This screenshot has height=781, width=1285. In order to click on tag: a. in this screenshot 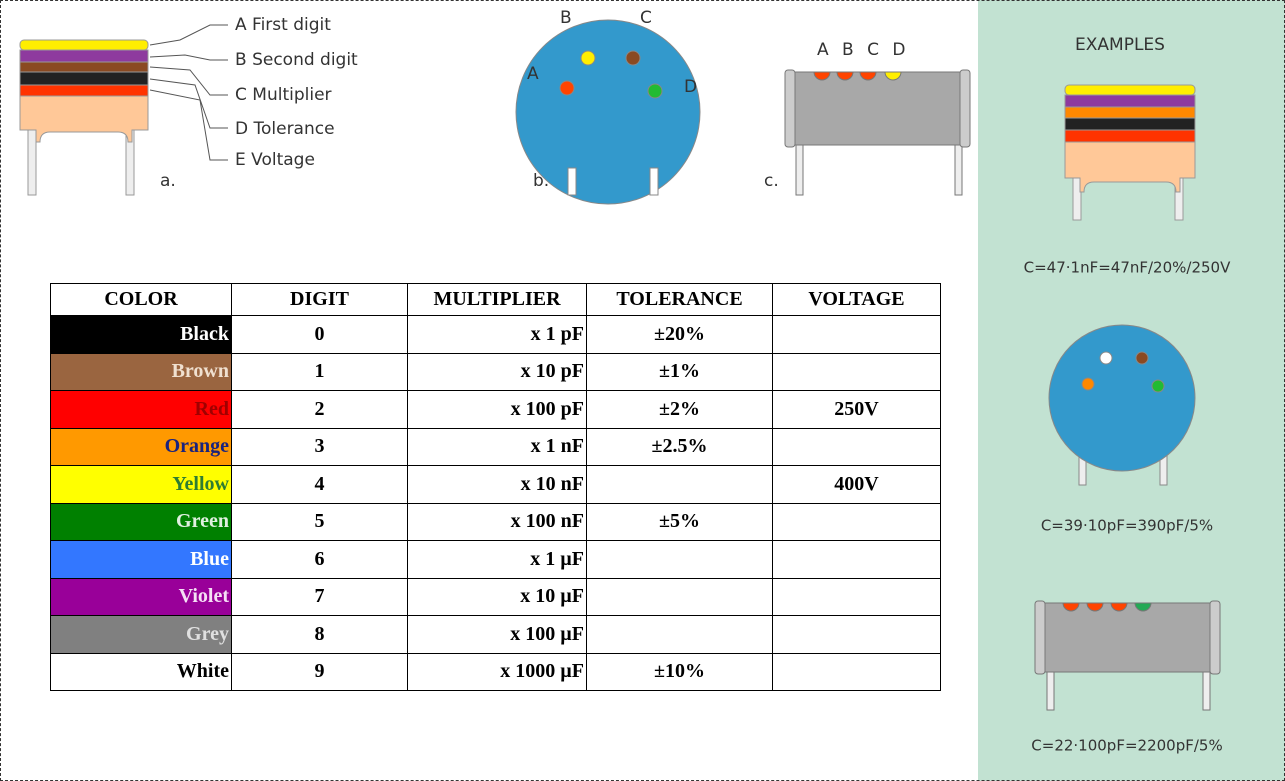, I will do `click(168, 181)`.